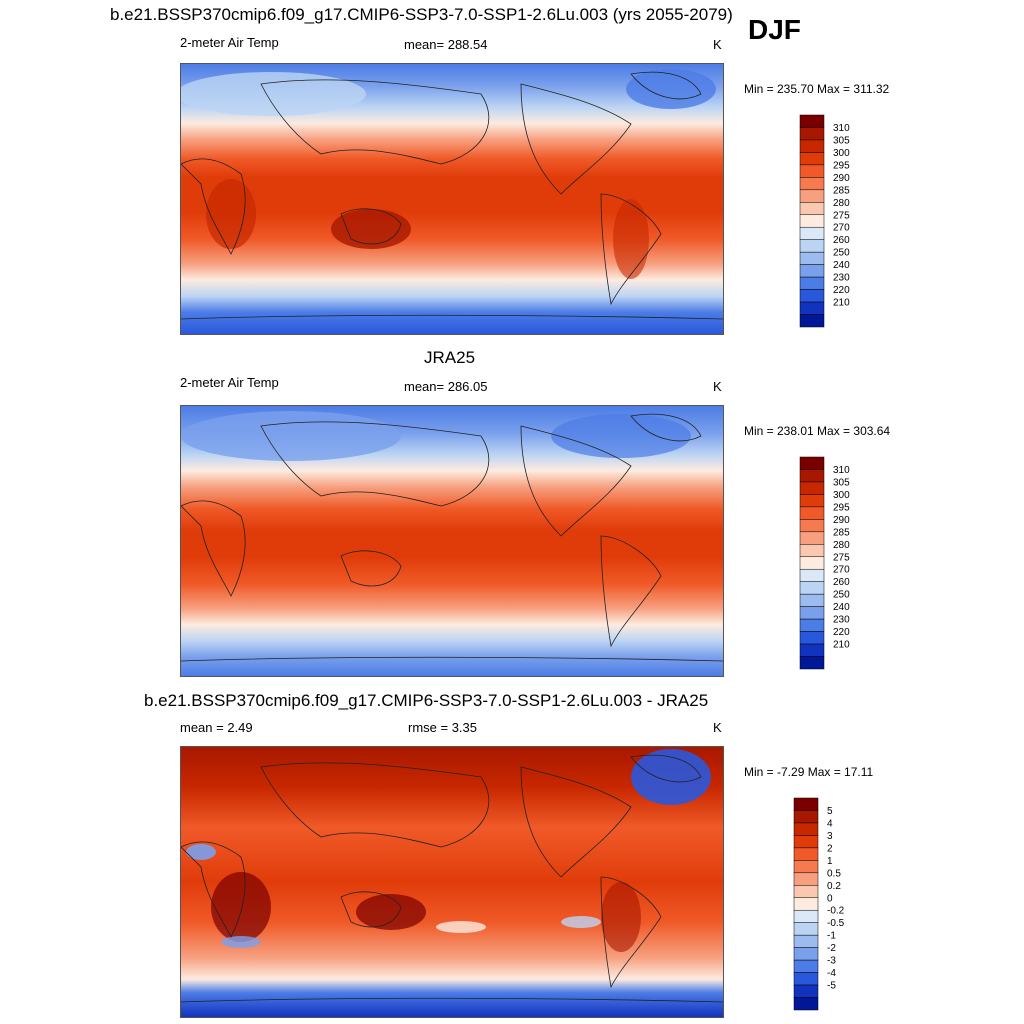  I want to click on colorbar-label: 220, so click(841, 632).